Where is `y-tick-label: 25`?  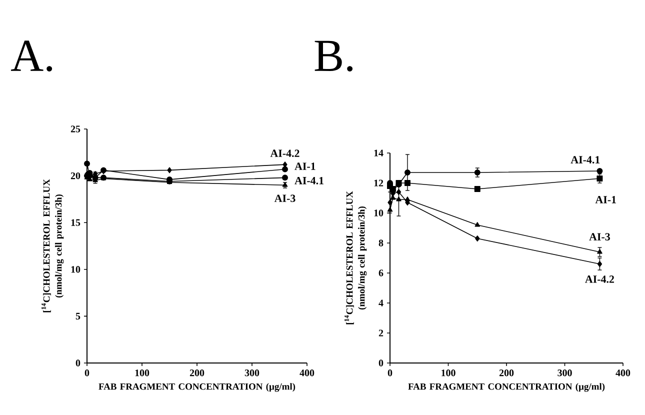
y-tick-label: 25 is located at coordinates (75, 129).